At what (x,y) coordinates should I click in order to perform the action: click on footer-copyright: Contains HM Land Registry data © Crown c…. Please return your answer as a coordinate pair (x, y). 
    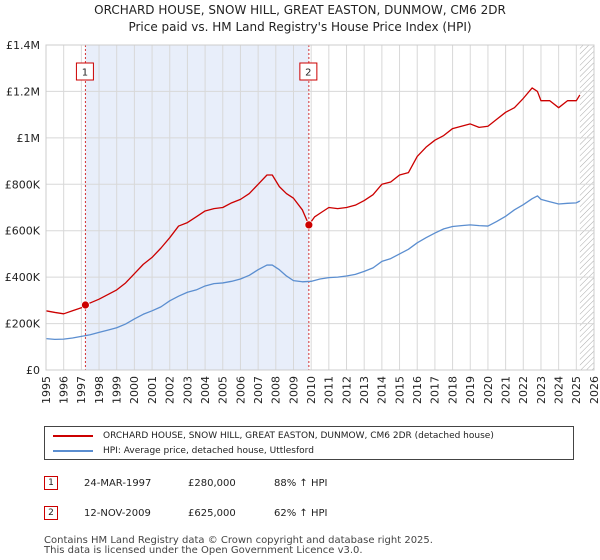
    Looking at the image, I should click on (238, 540).